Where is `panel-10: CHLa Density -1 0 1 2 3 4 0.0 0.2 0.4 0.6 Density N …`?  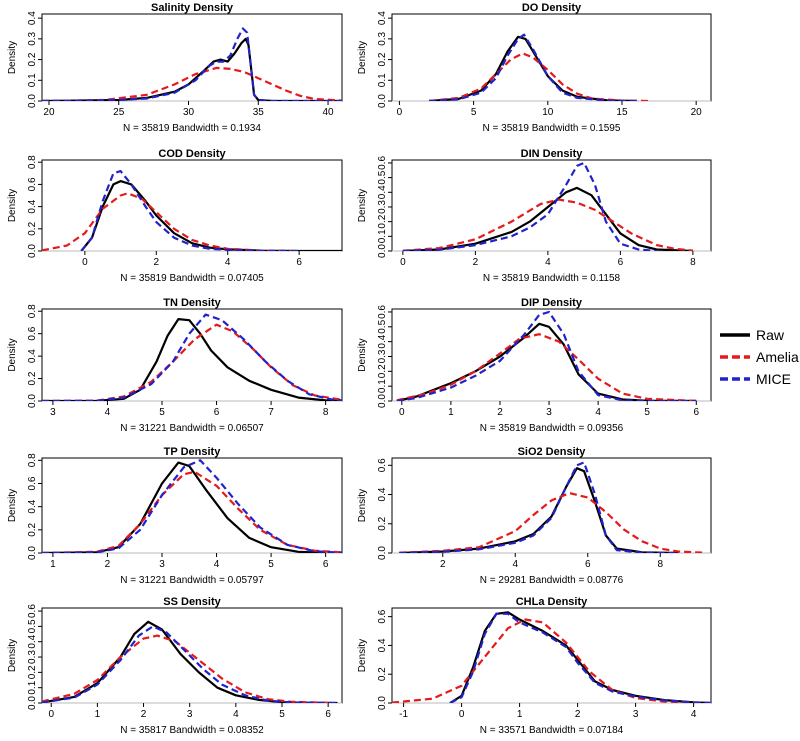
panel-10: CHLa Density -1 0 1 2 3 4 0.0 0.2 0.4 0.6 Density N … is located at coordinates (534, 666).